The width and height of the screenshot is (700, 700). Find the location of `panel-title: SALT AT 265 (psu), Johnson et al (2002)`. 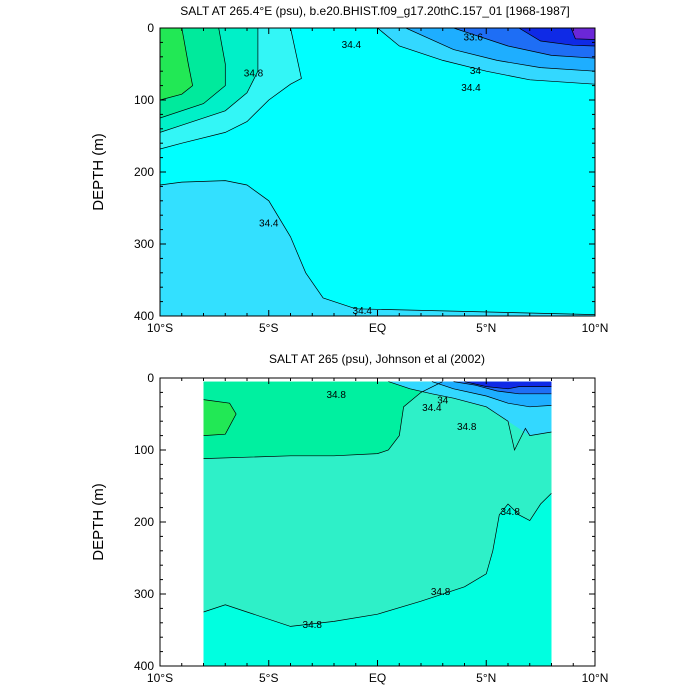

panel-title: SALT AT 265 (psu), Johnson et al (2002) is located at coordinates (377, 359).